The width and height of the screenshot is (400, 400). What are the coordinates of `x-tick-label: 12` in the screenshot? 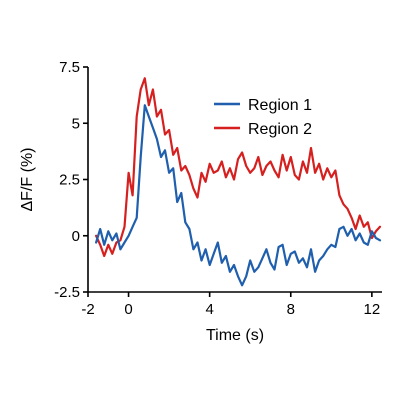 It's located at (372, 309).